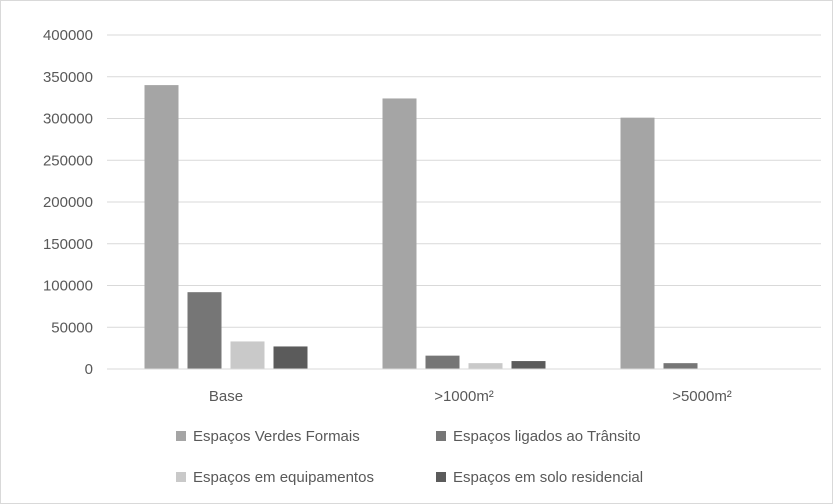 The width and height of the screenshot is (833, 504). Describe the element at coordinates (72, 327) in the screenshot. I see `y-tick-label: 50000` at that location.